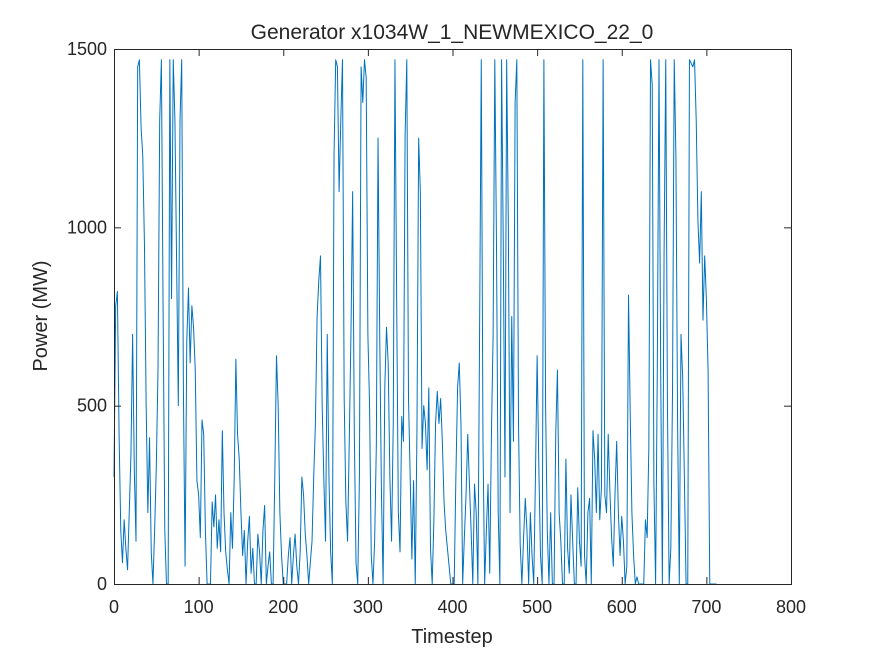  I want to click on y-tick-label: 500, so click(92, 406).